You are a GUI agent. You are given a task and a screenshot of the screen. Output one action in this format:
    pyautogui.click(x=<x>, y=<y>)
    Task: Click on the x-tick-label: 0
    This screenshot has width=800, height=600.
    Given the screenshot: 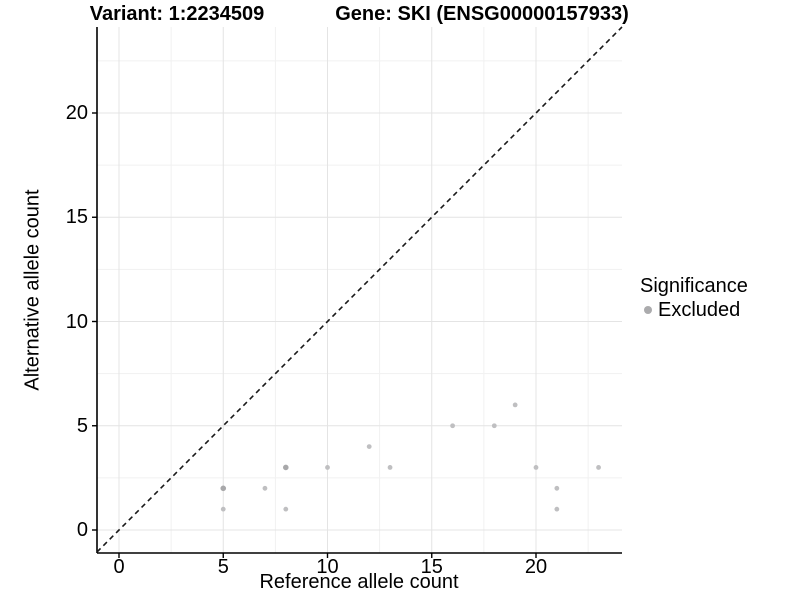 What is the action you would take?
    pyautogui.click(x=119, y=567)
    